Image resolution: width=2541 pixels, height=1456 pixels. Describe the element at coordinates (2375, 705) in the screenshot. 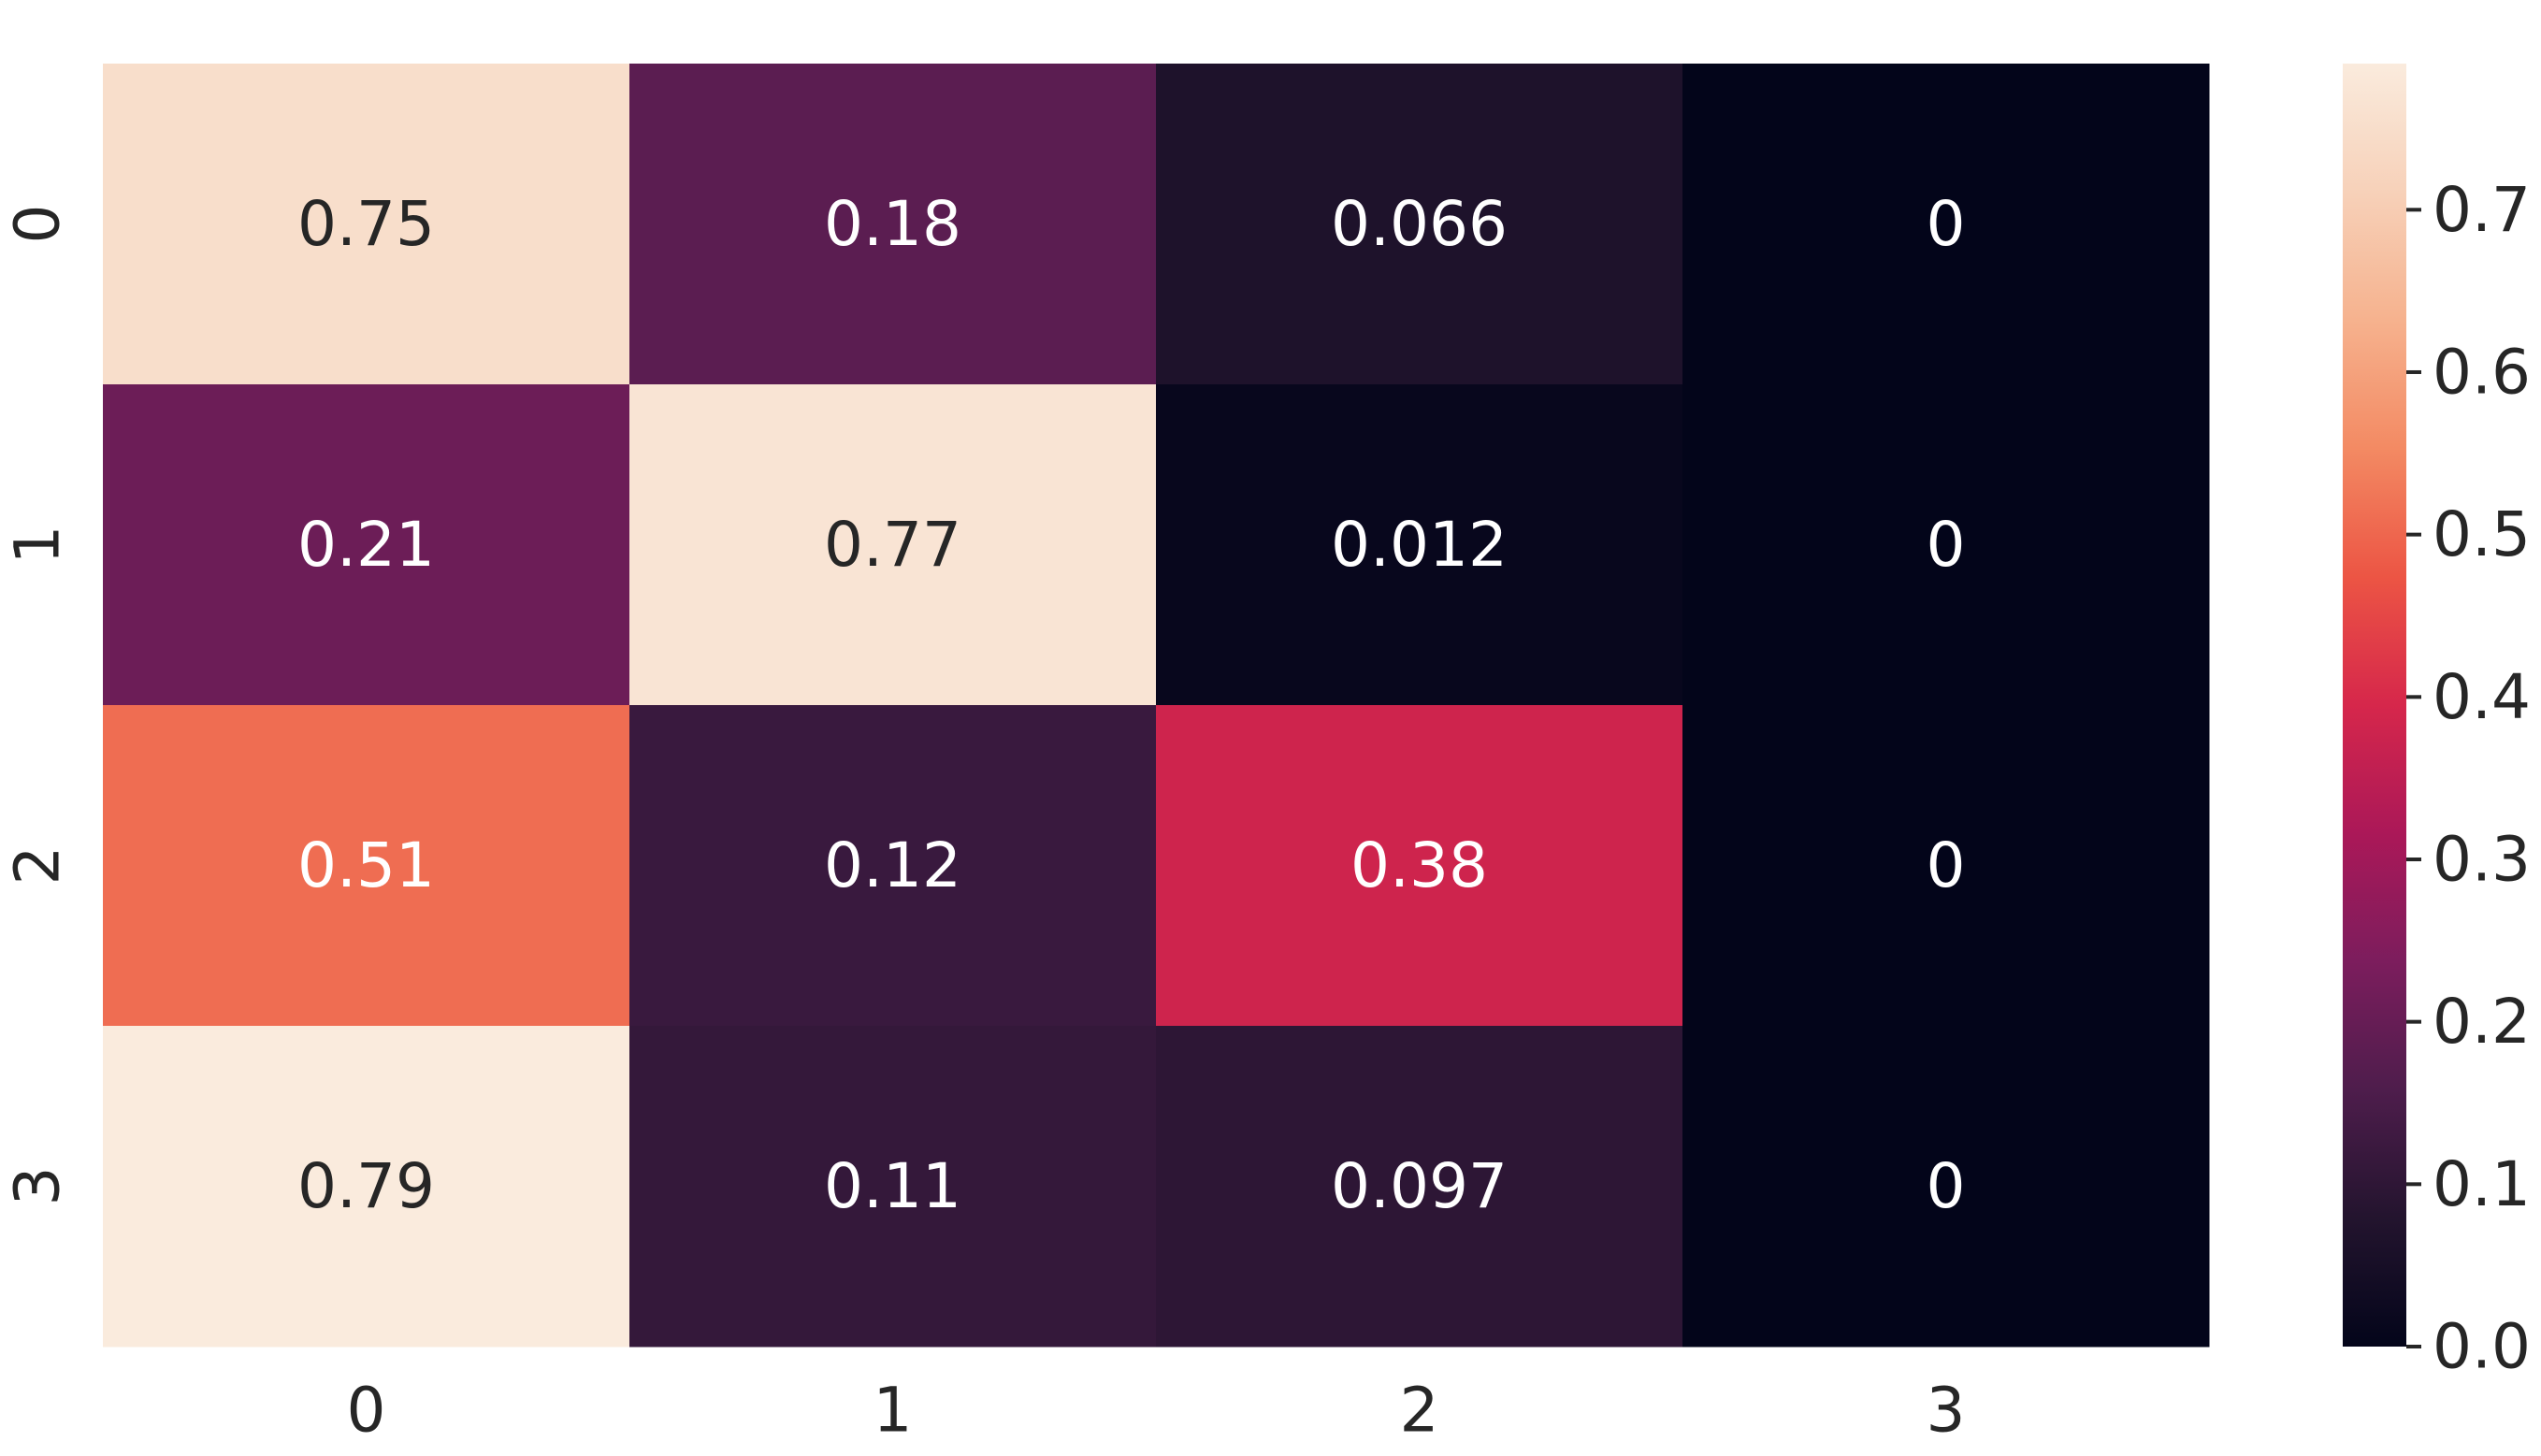

I see `colorbar-gradient` at that location.